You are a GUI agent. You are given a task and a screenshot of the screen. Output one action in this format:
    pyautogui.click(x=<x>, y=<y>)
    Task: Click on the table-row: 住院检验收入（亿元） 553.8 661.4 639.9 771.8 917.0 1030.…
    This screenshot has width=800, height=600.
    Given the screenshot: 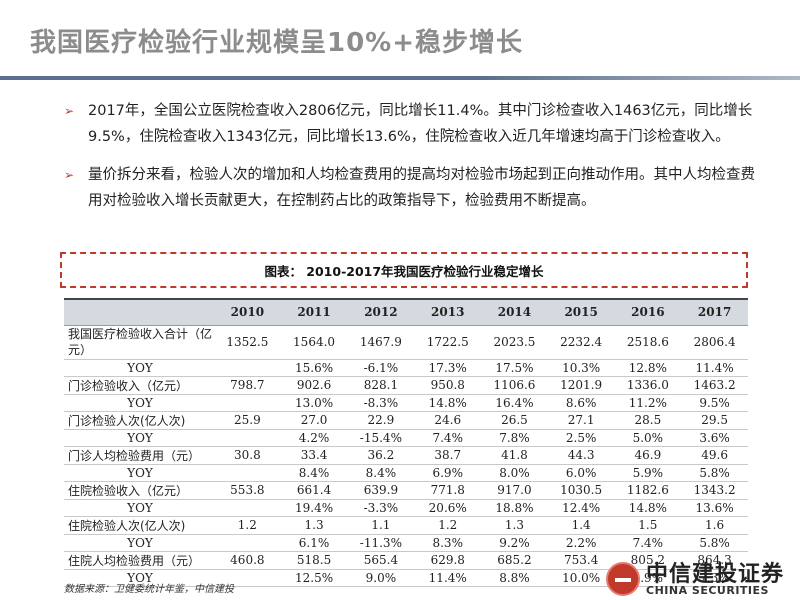 What is the action you would take?
    pyautogui.click(x=406, y=490)
    